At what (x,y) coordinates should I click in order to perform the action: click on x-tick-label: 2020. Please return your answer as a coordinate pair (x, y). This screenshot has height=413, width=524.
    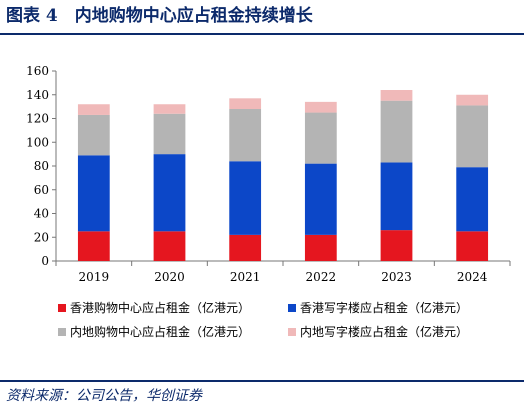
    Looking at the image, I should click on (169, 277).